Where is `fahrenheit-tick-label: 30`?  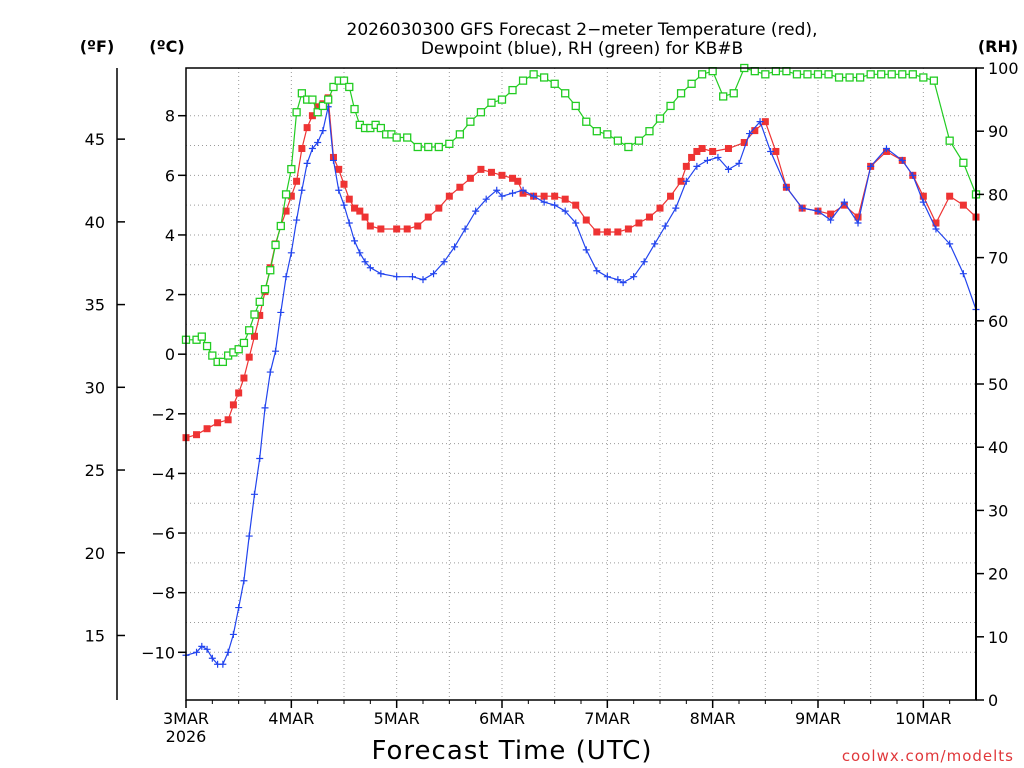 fahrenheit-tick-label: 30 is located at coordinates (95, 387).